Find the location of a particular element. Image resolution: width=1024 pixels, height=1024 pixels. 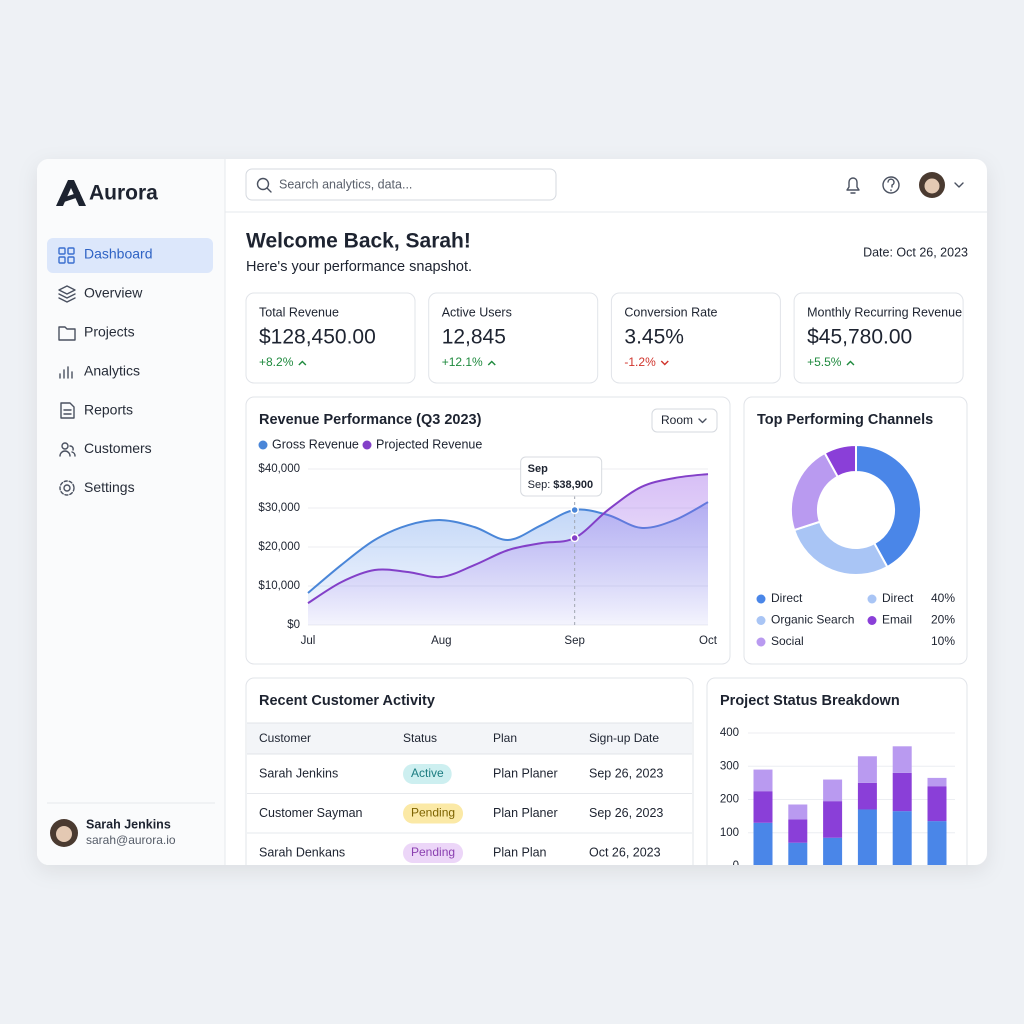

column-header: Plan is located at coordinates (505, 738).